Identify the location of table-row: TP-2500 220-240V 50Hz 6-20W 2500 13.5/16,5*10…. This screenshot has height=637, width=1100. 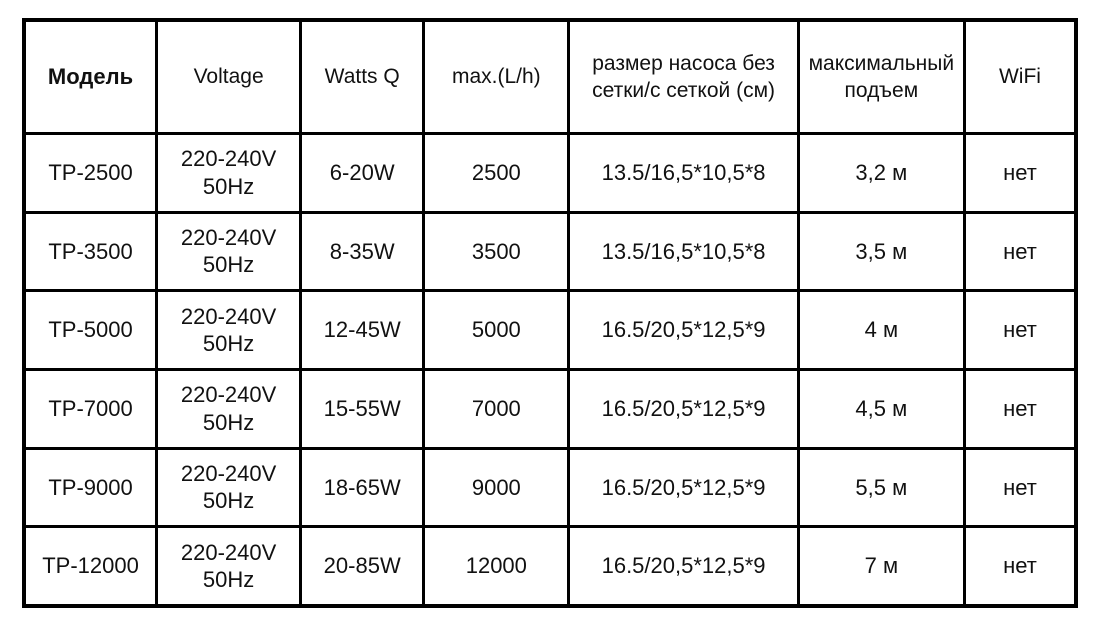
(550, 173).